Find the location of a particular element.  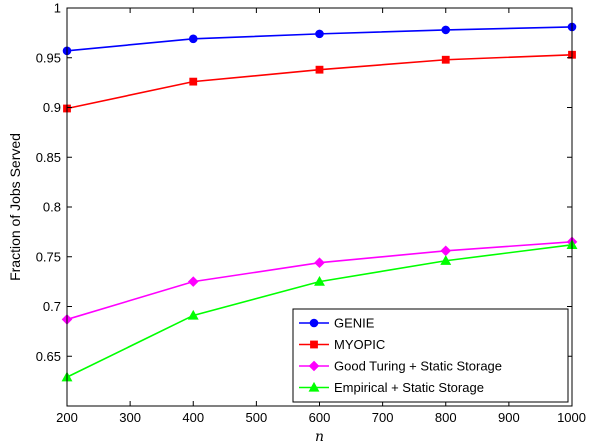

legend-label-3: Empirical + Static Storage is located at coordinates (409, 387).